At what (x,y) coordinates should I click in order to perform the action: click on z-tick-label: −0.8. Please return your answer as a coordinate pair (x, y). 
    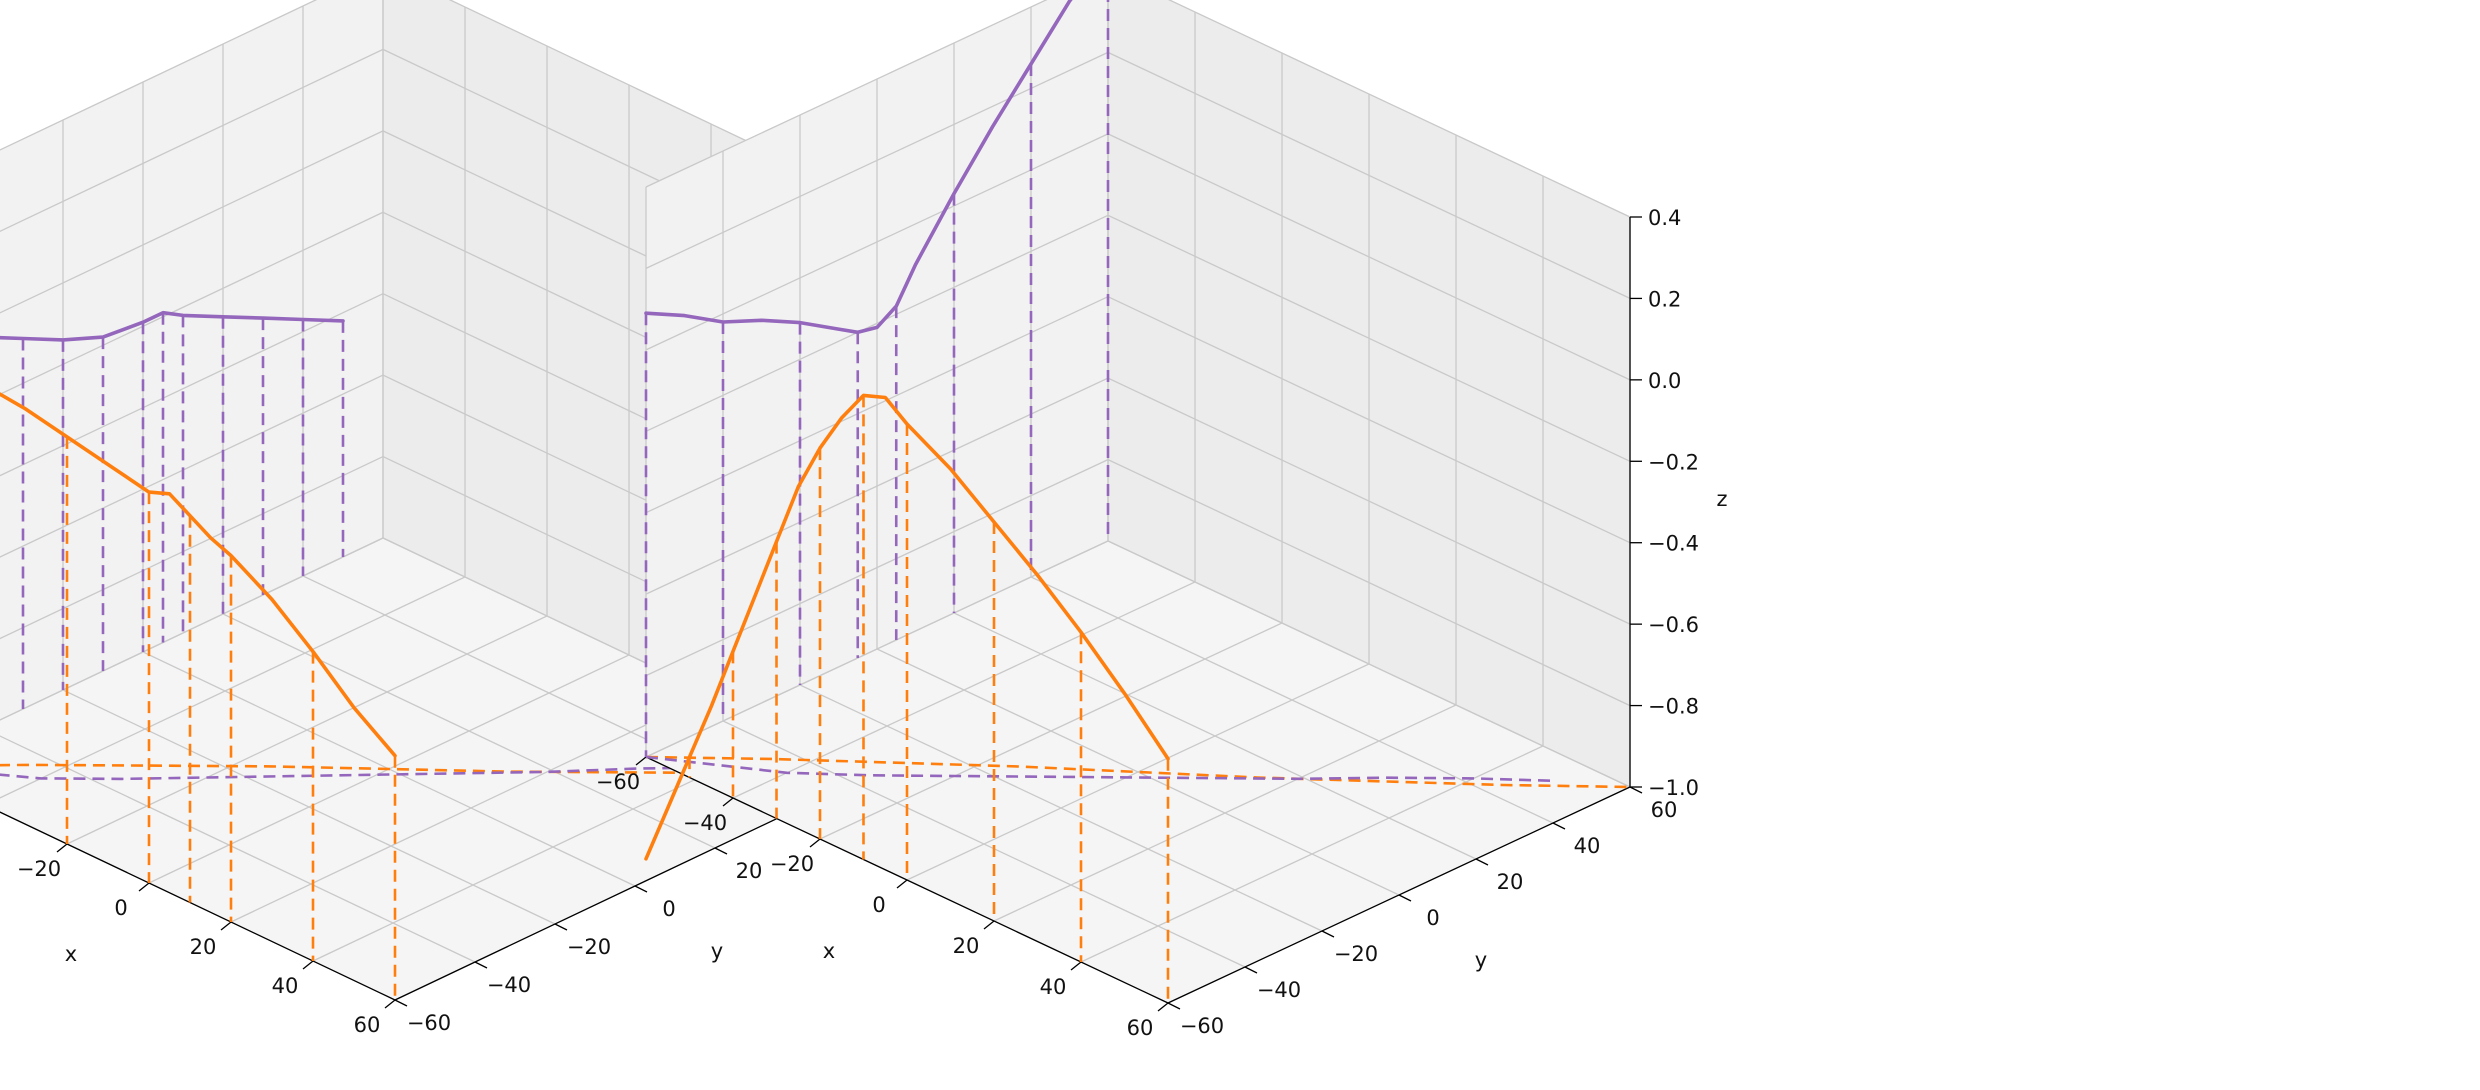
    Looking at the image, I should click on (1673, 707).